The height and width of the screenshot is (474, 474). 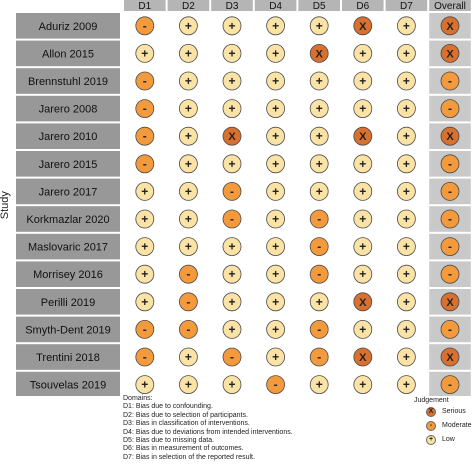 I want to click on header-label-d1: D1, so click(x=144, y=6).